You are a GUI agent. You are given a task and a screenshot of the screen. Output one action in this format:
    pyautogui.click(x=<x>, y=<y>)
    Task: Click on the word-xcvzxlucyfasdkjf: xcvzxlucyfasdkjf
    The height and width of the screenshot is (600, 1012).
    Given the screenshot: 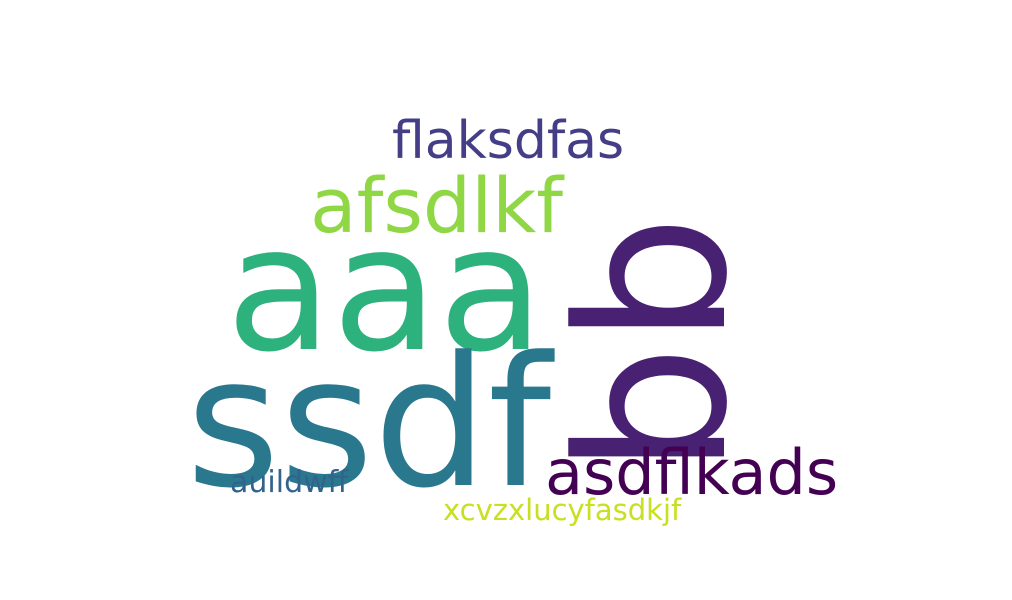 What is the action you would take?
    pyautogui.click(x=562, y=510)
    